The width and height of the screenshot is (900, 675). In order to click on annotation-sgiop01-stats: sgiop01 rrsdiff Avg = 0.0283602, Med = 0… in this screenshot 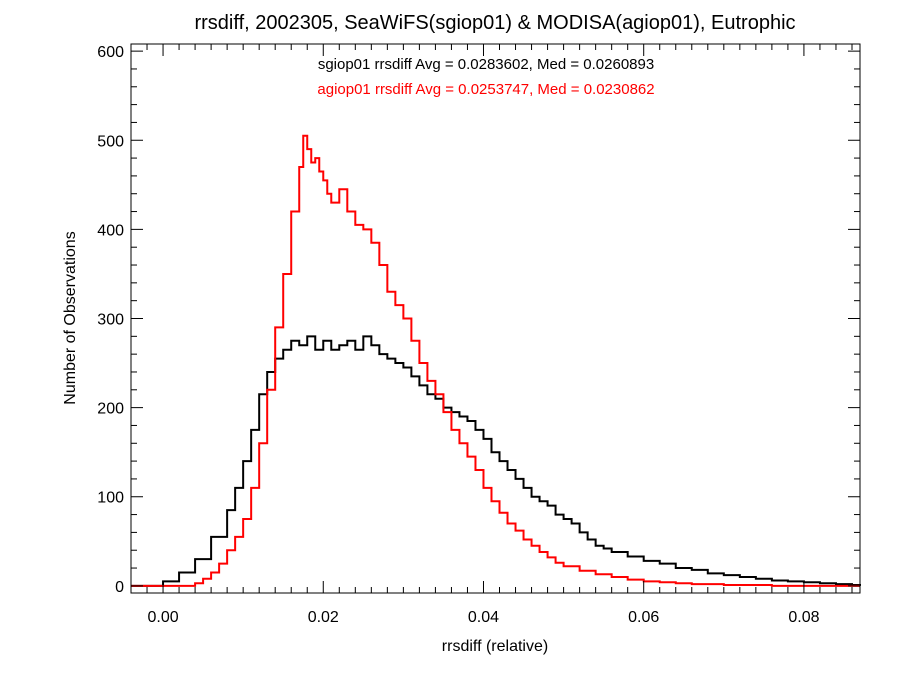, I will do `click(486, 64)`.